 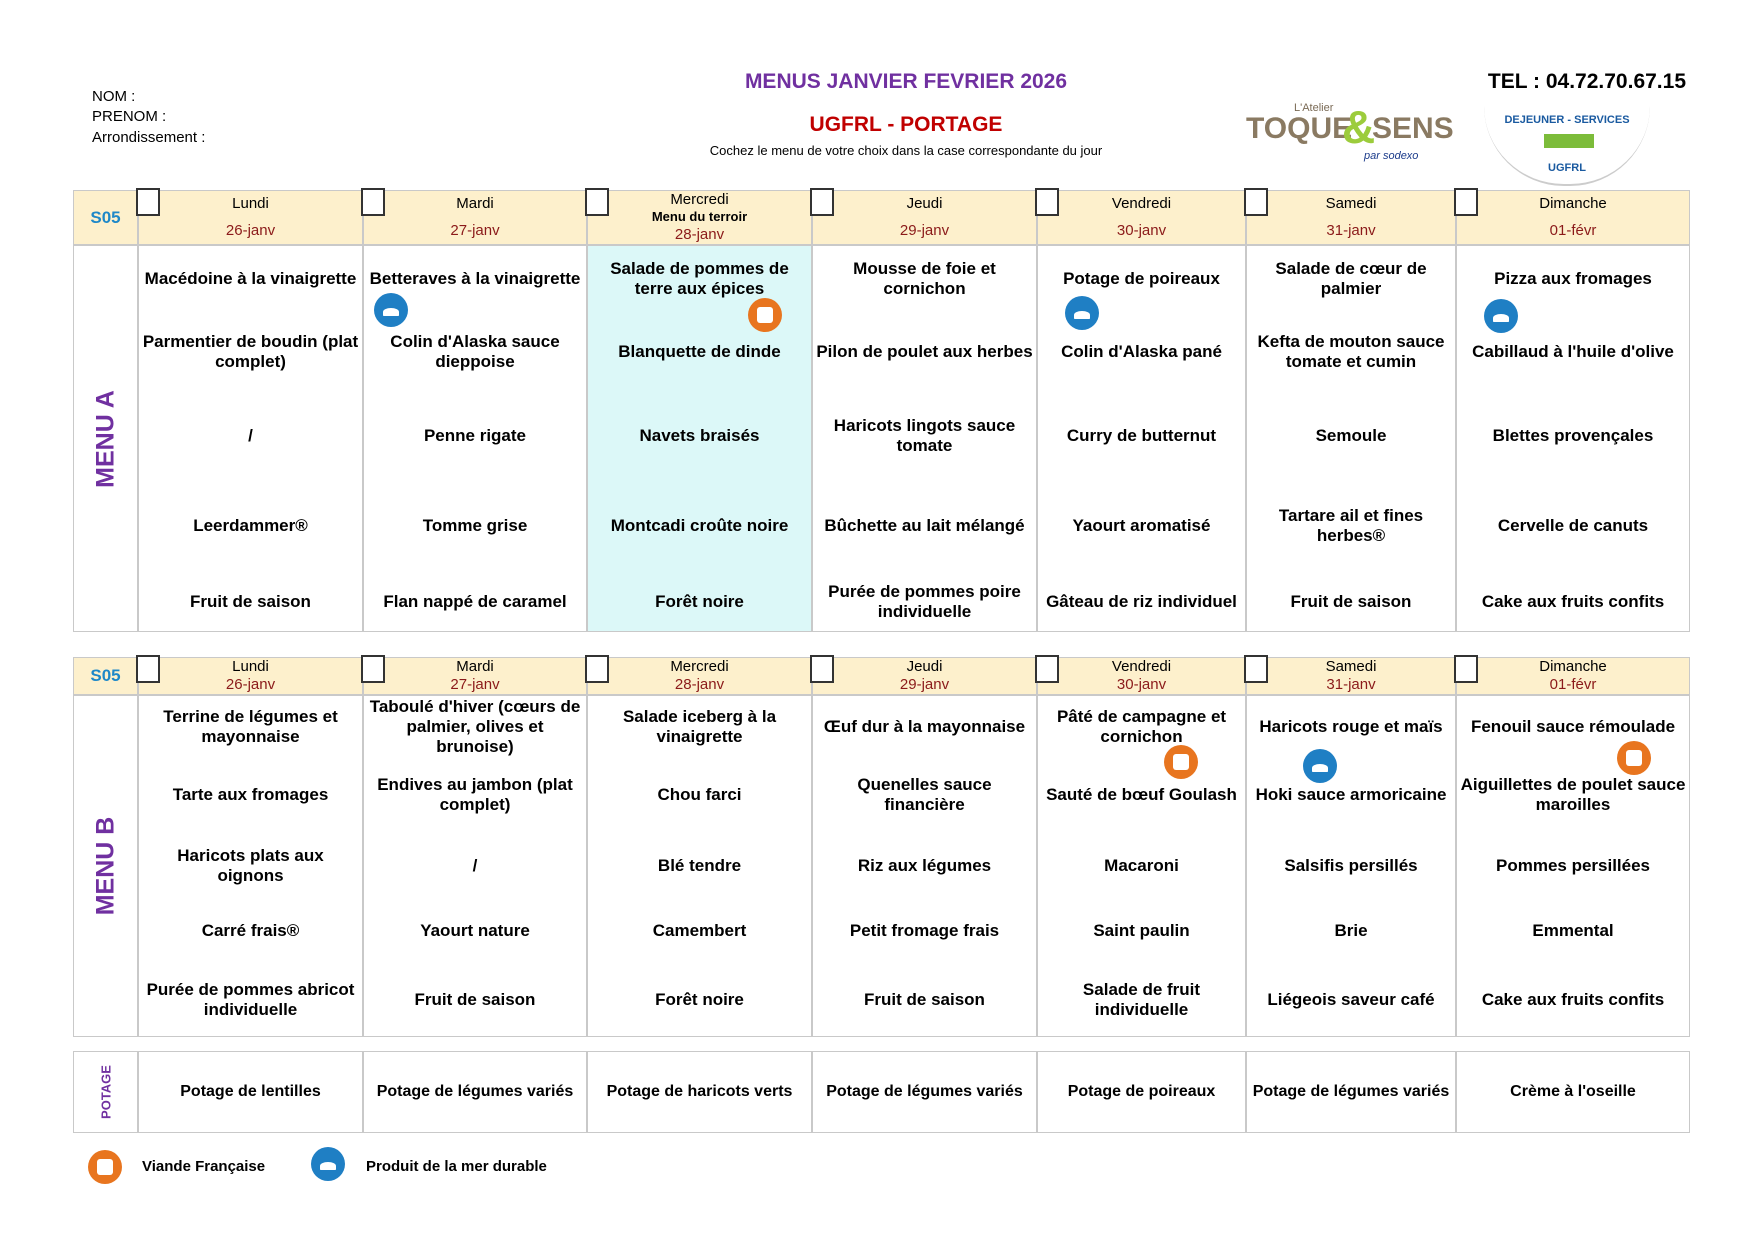 What do you see at coordinates (1573, 601) in the screenshot?
I see `dish: Cake aux fruits confits` at bounding box center [1573, 601].